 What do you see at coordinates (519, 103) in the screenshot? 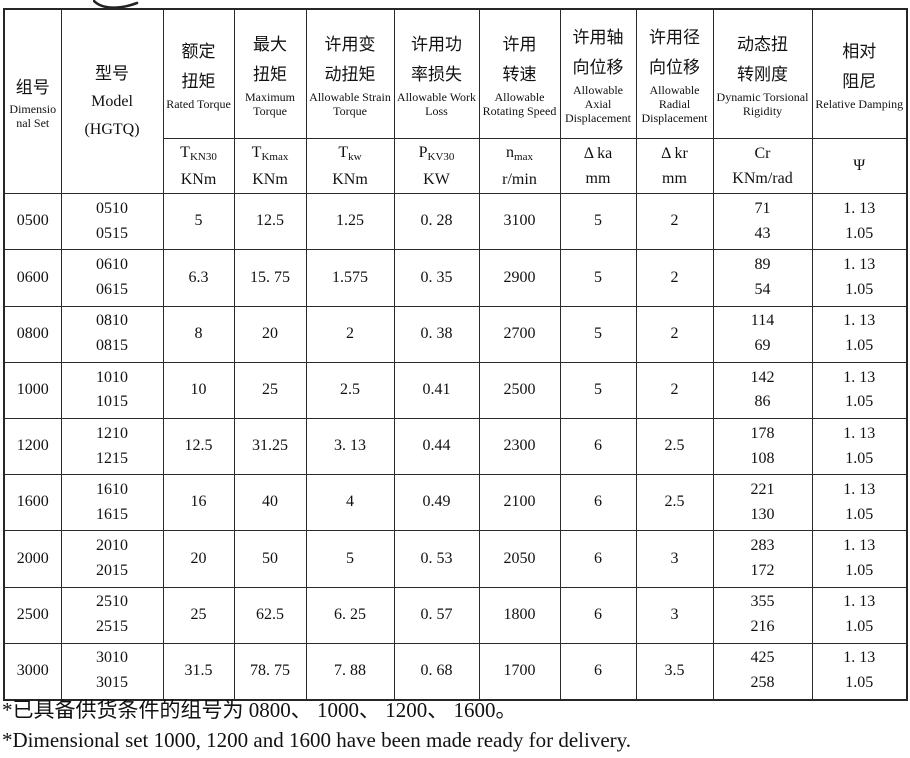
I see `header-allowable-rotating-speed-en: Allowable Rotating Speed` at bounding box center [519, 103].